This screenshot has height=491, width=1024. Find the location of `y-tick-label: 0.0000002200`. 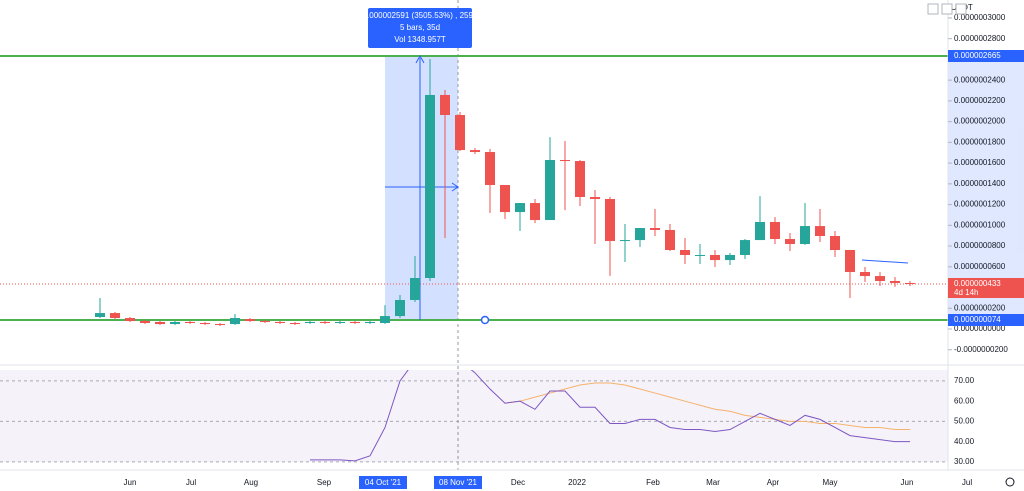

y-tick-label: 0.0000002200 is located at coordinates (980, 100).